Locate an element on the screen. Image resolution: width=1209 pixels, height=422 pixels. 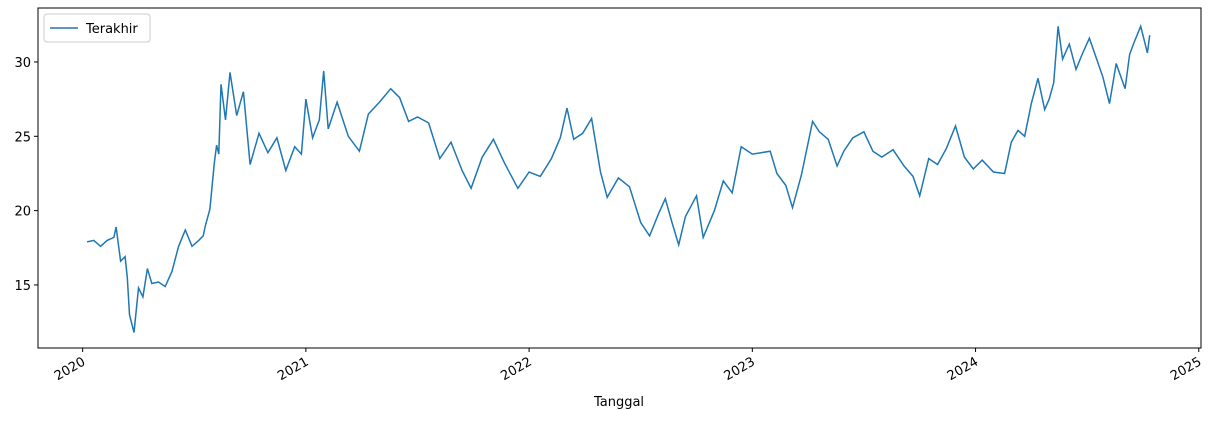
x-tick-label: 2022 is located at coordinates (516, 370).